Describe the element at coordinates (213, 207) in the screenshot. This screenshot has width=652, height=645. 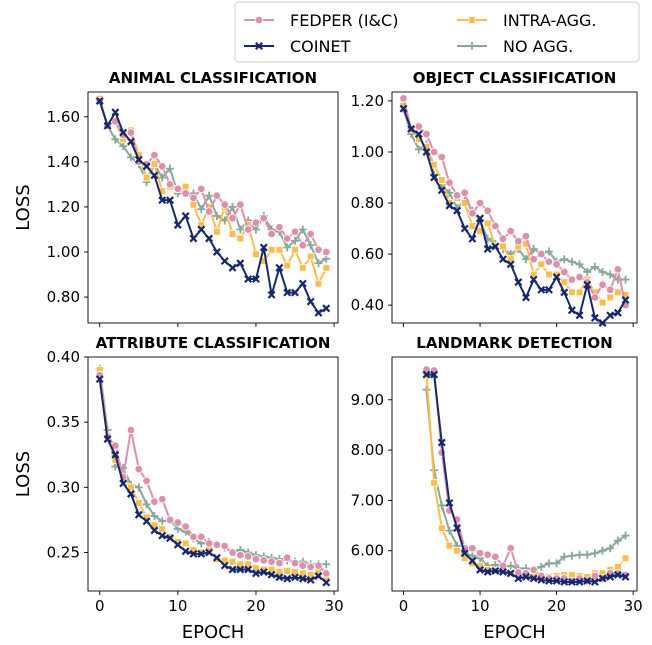
I see `series-coinet` at that location.